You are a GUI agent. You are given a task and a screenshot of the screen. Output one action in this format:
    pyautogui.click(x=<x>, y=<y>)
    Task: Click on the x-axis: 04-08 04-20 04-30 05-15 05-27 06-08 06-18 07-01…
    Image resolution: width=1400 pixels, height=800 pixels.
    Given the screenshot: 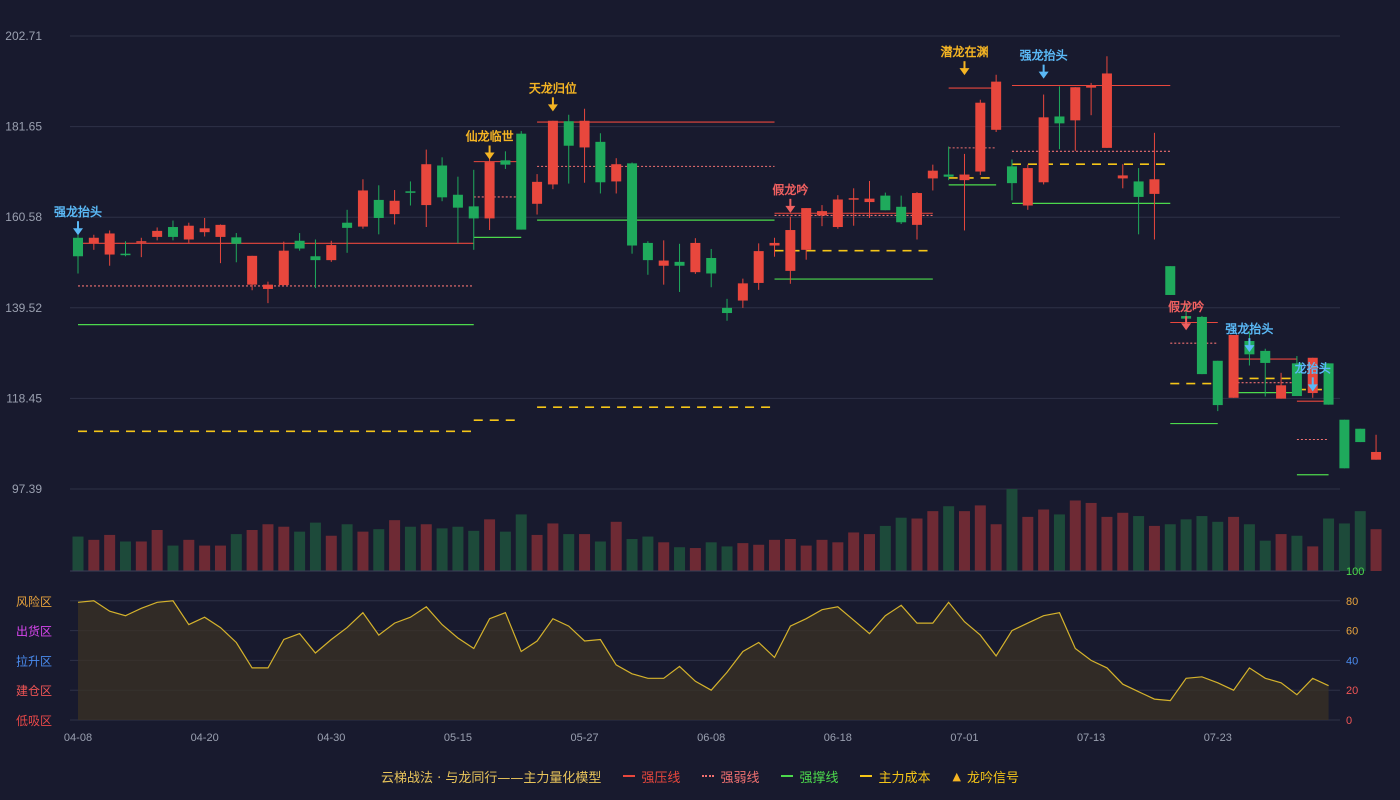 What is the action you would take?
    pyautogui.click(x=648, y=738)
    